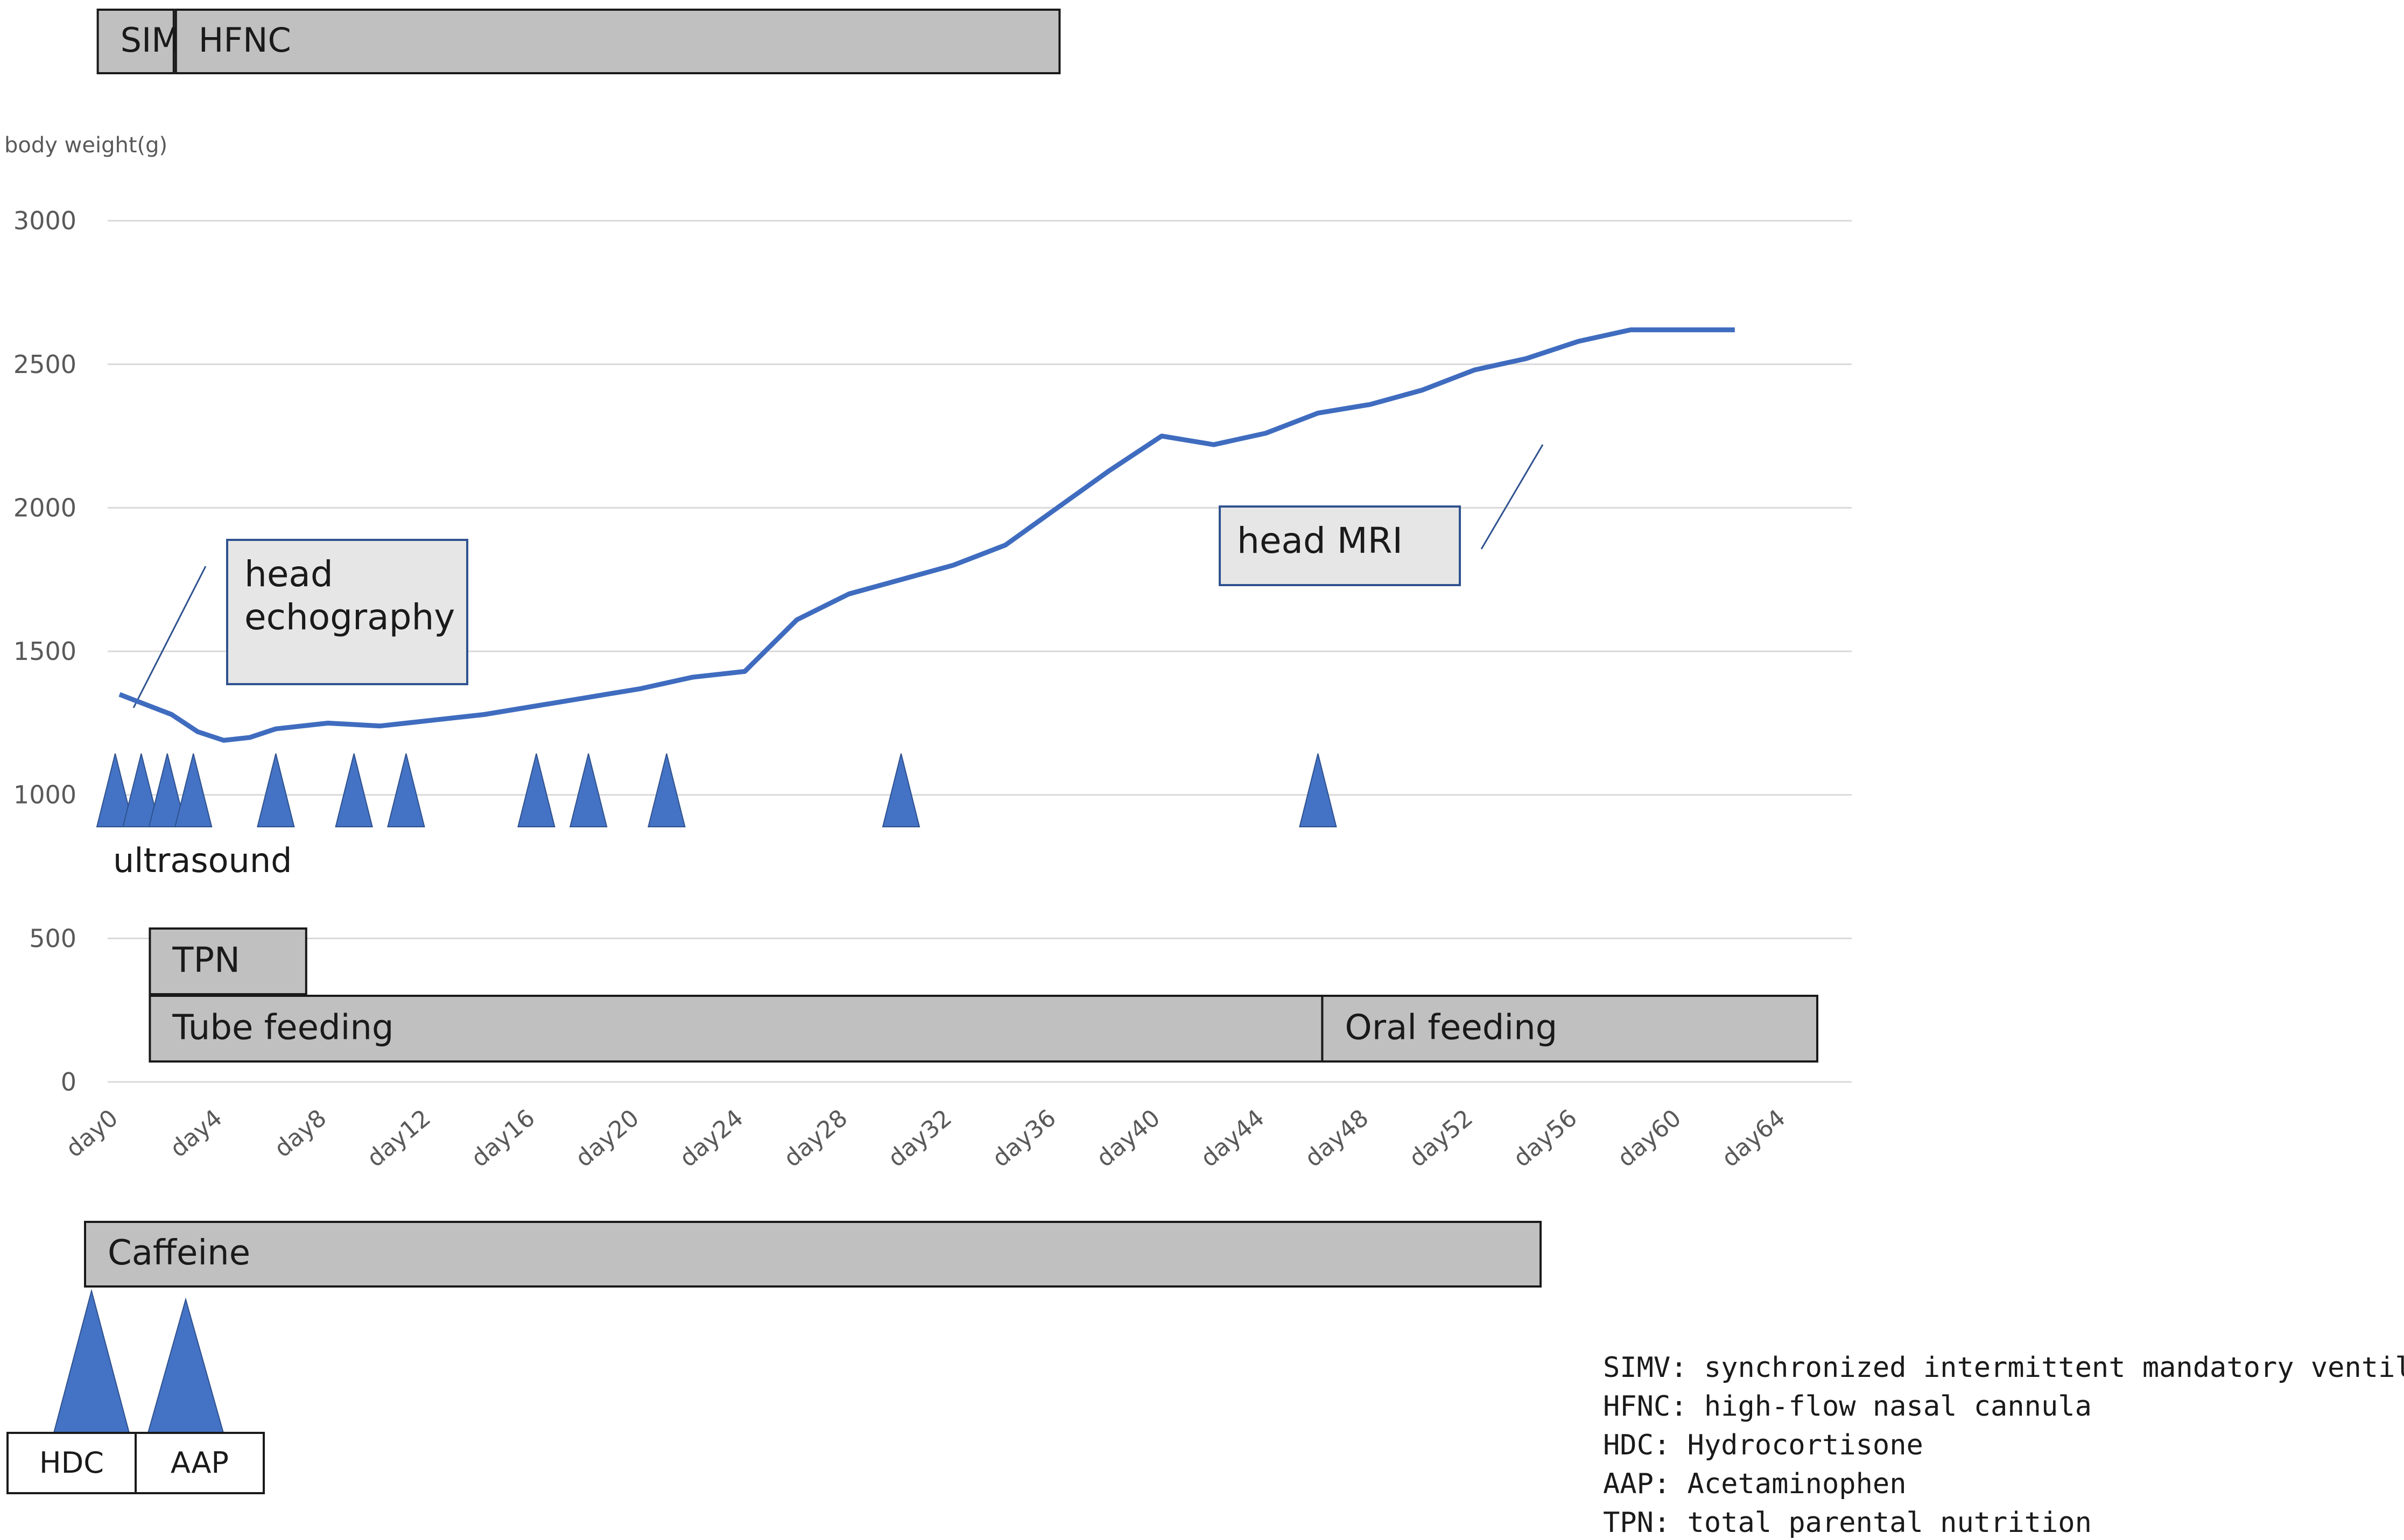  What do you see at coordinates (1128, 1138) in the screenshot?
I see `x-tick-label: day40` at bounding box center [1128, 1138].